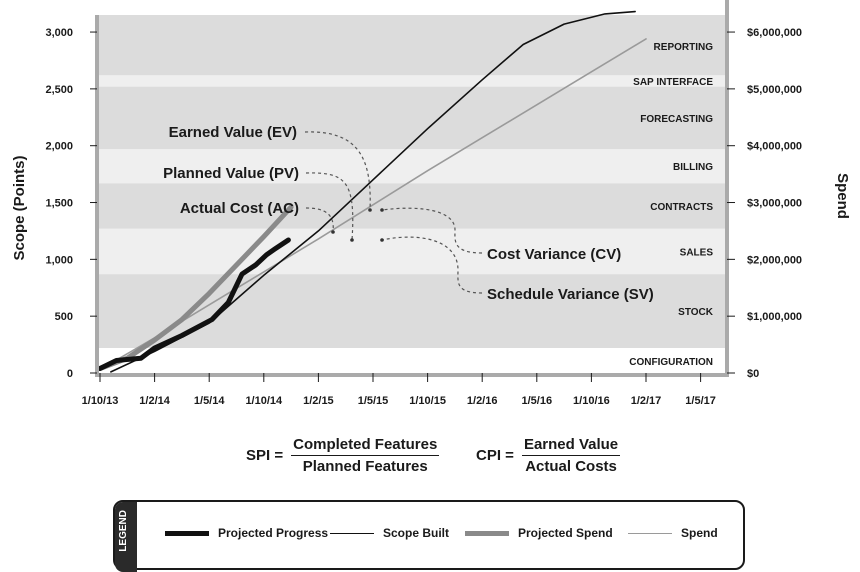 Image resolution: width=860 pixels, height=572 pixels. I want to click on band-configuration, so click(412, 360).